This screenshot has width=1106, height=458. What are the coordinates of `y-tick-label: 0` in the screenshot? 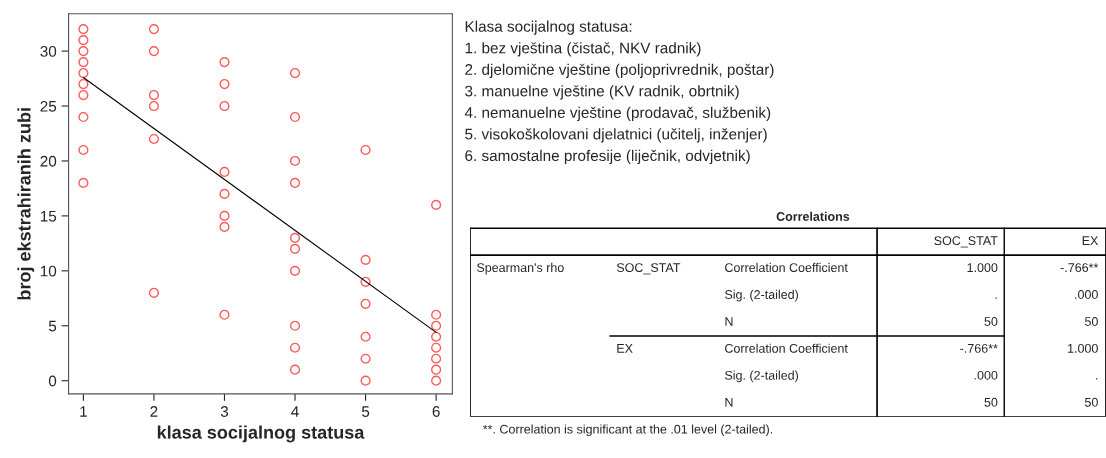 It's located at (52, 381).